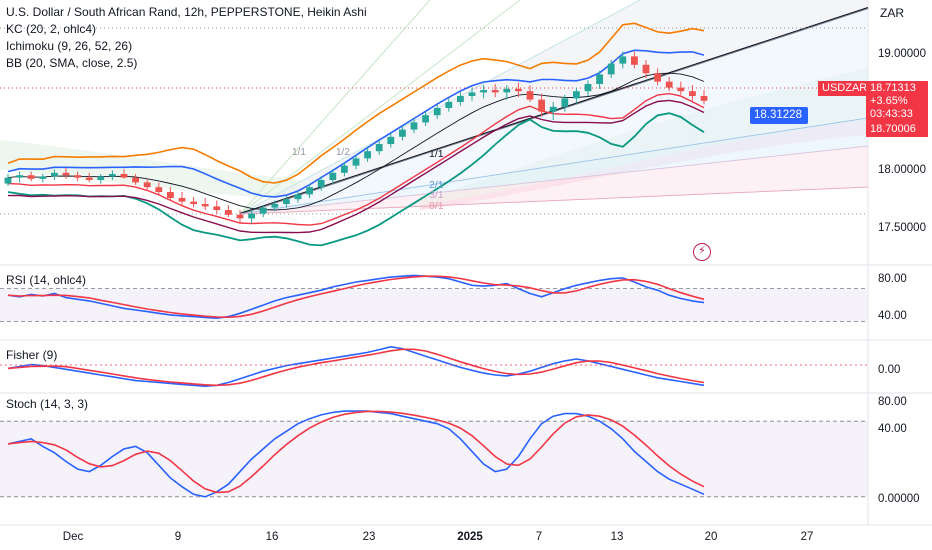  I want to click on time-tick: 9, so click(178, 537).